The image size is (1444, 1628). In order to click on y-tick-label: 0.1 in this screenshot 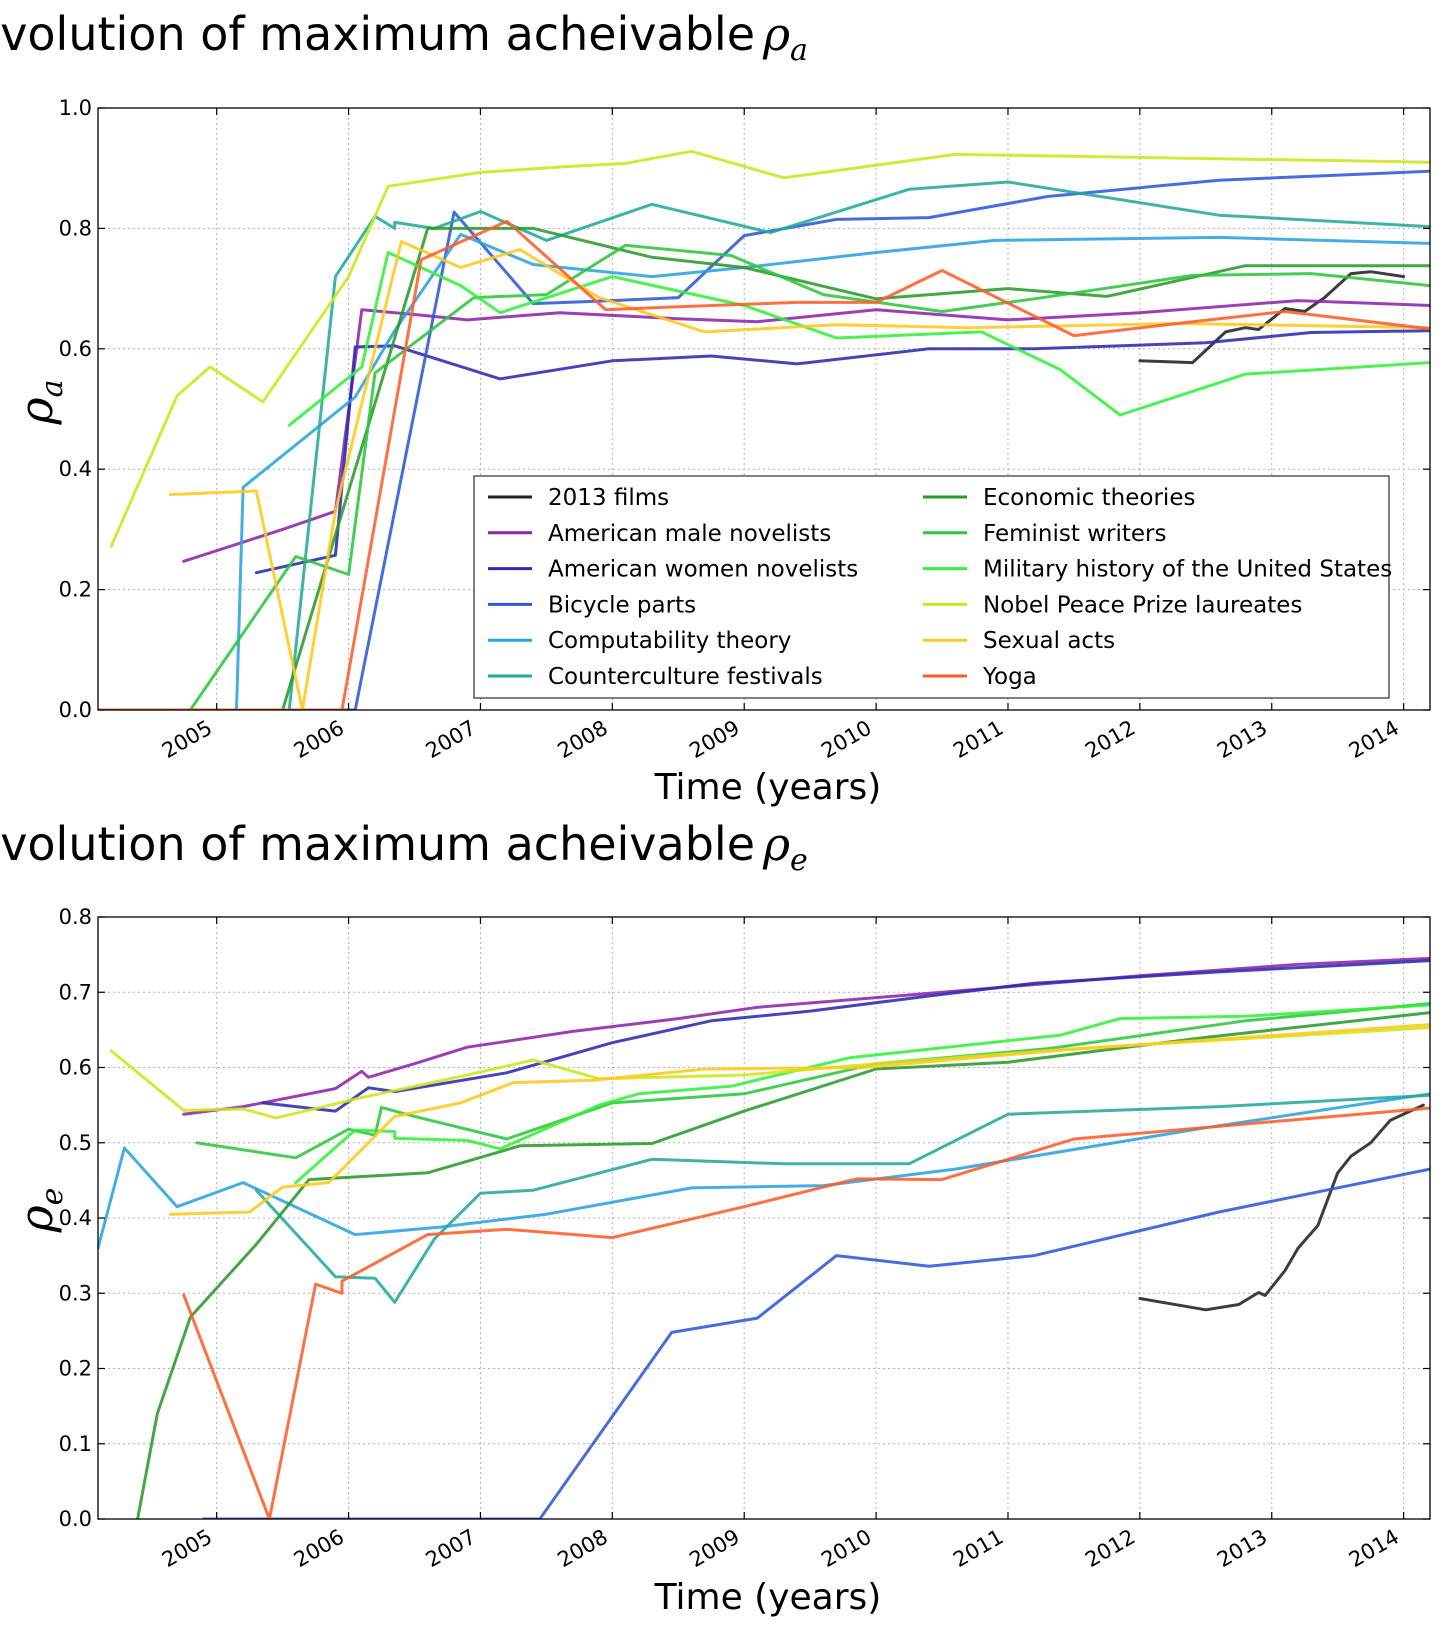, I will do `click(75, 1444)`.